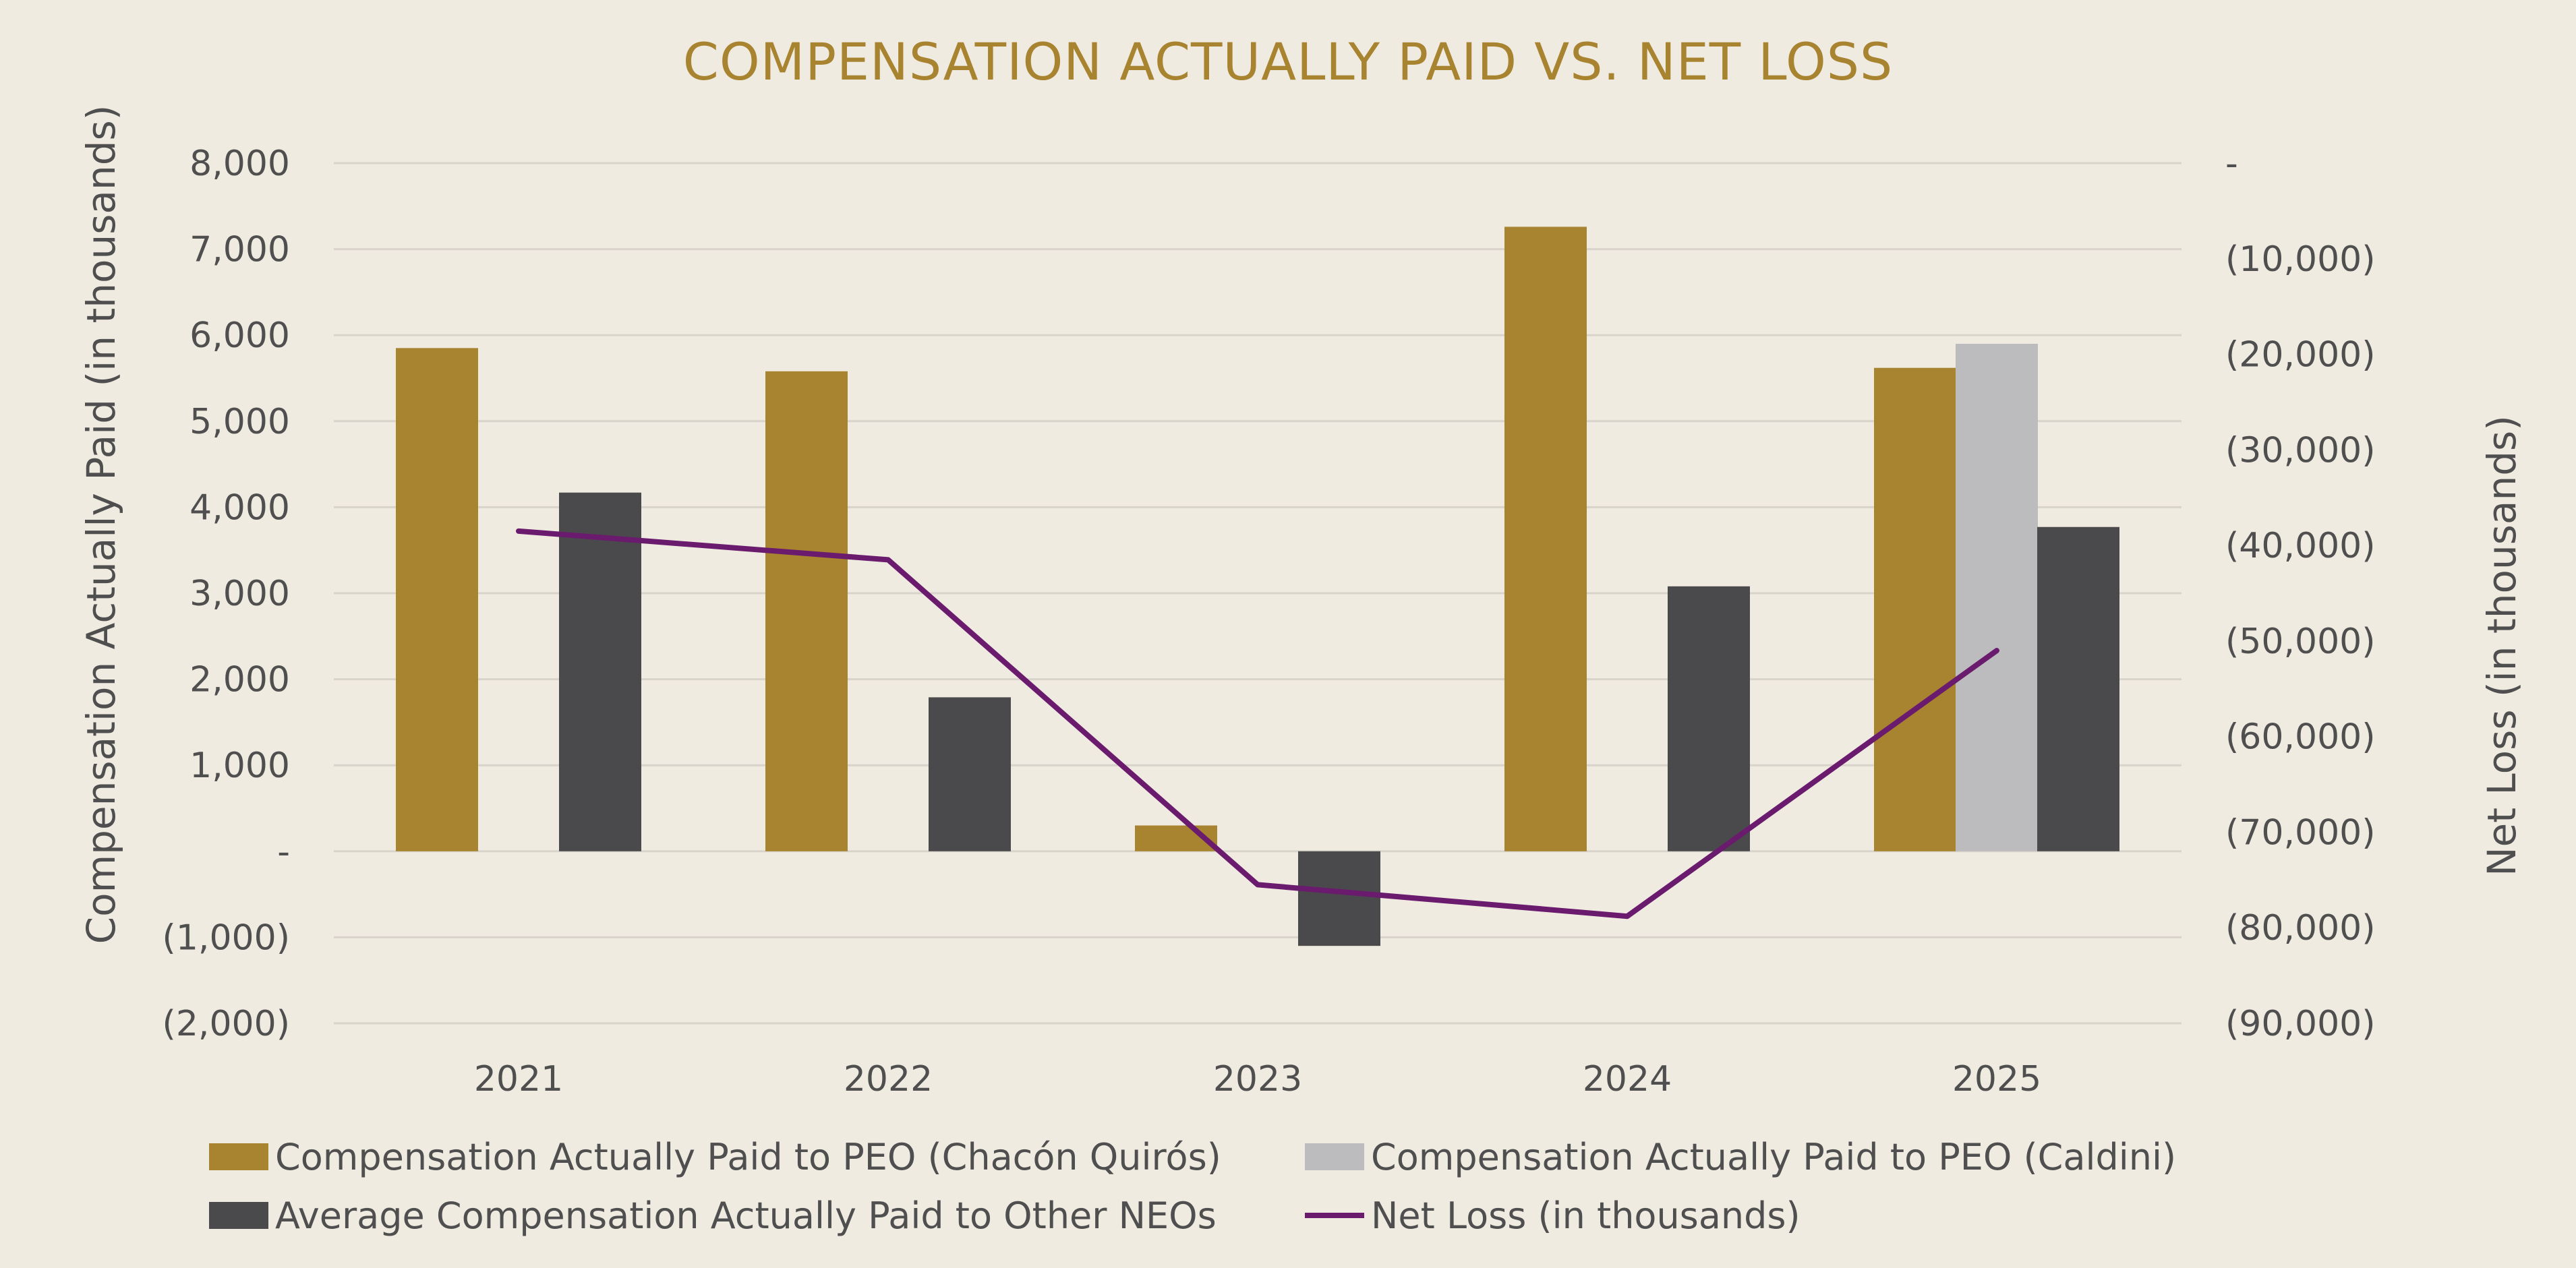 The image size is (2576, 1268). Describe the element at coordinates (227, 1024) in the screenshot. I see `y-tick-label-left: (2,000)` at that location.